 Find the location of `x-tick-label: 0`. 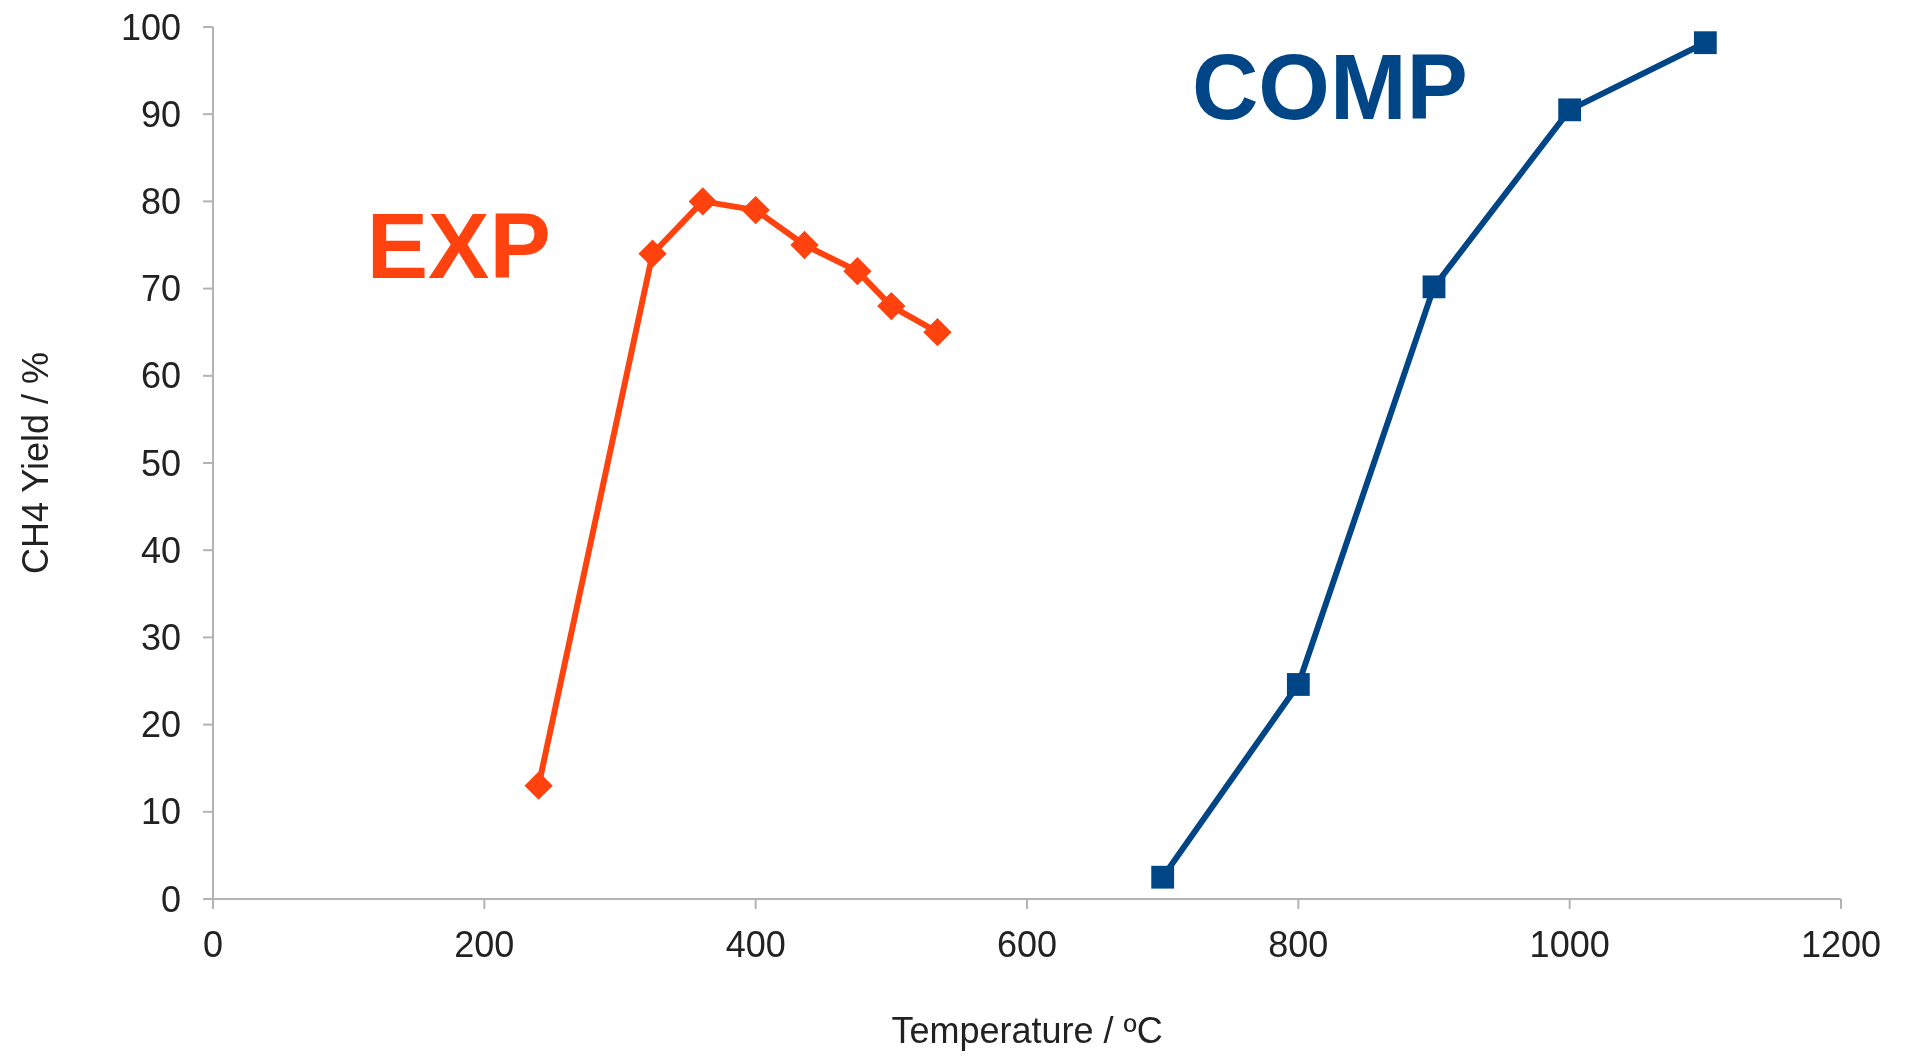

x-tick-label: 0 is located at coordinates (213, 944).